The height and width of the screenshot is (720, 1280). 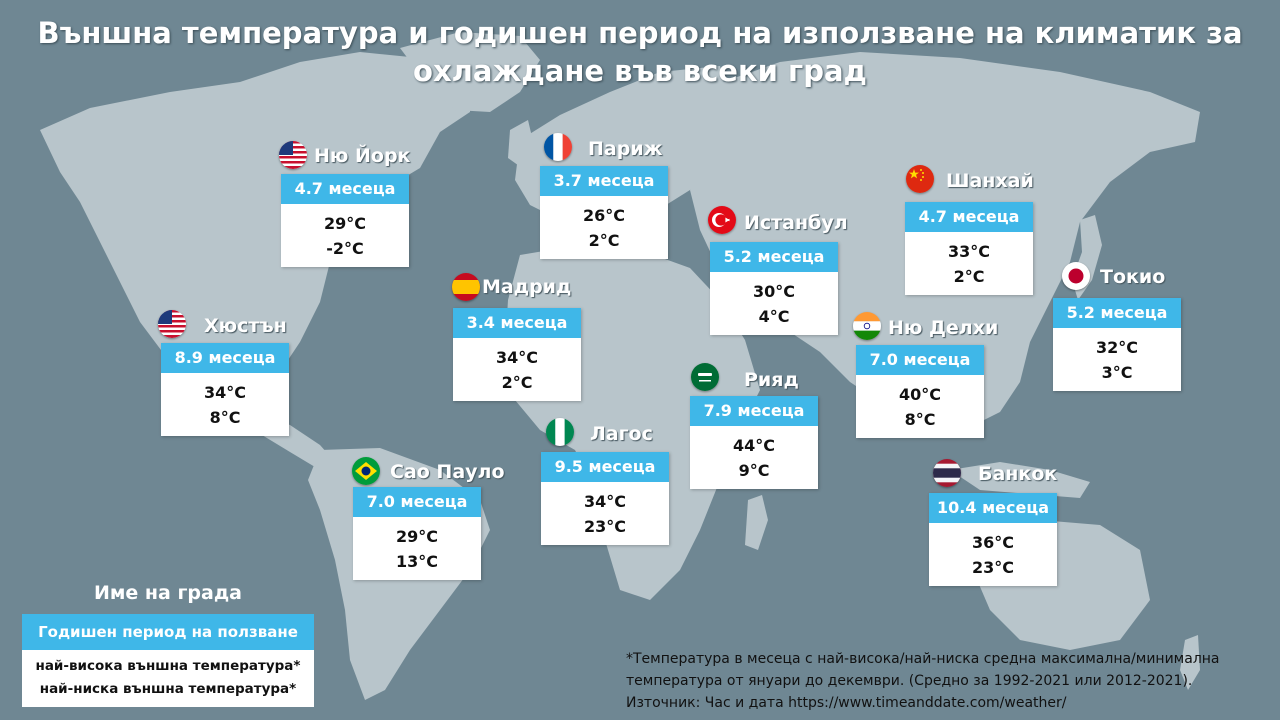 I want to click on br-flag-icon, so click(x=366, y=471).